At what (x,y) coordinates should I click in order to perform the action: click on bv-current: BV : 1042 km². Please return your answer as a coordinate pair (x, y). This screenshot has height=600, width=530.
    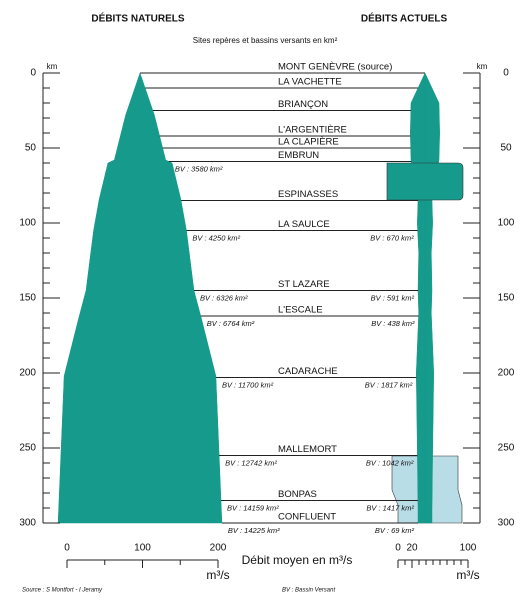
    Looking at the image, I should click on (390, 462).